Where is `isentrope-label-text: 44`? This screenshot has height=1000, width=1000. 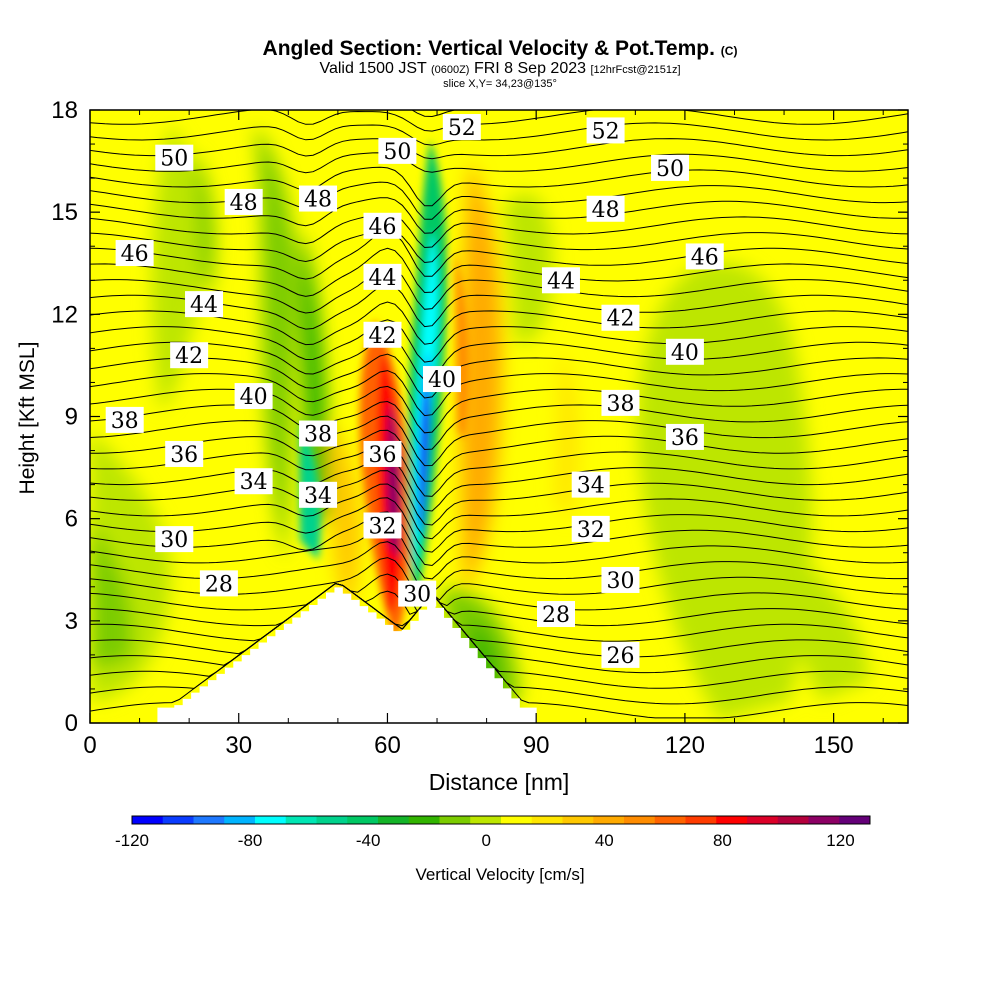 isentrope-label-text: 44 is located at coordinates (382, 278).